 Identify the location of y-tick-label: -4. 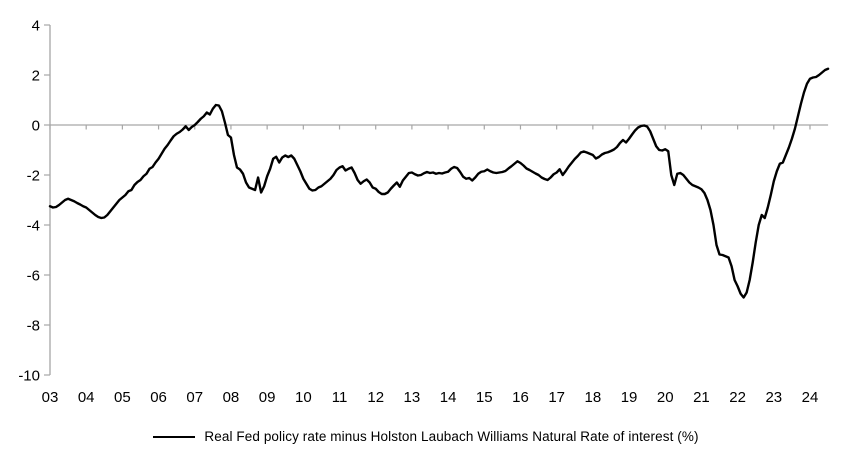
(33, 226).